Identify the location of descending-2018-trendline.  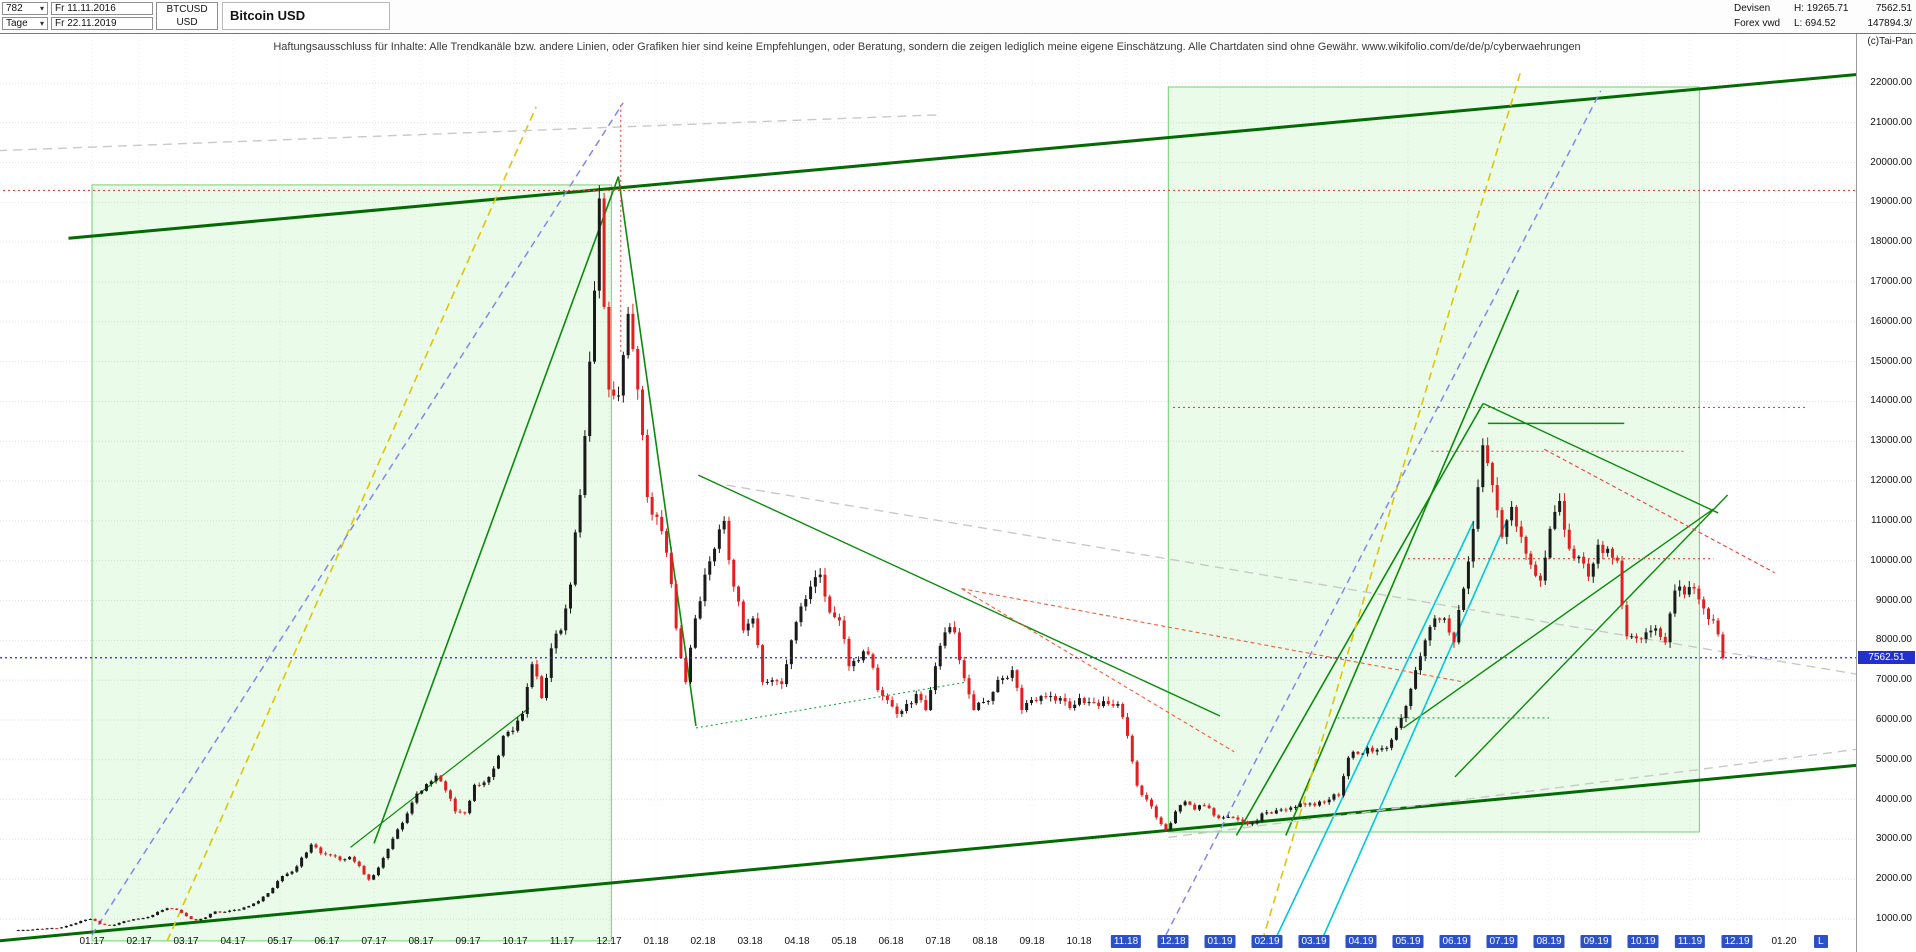
(959, 595).